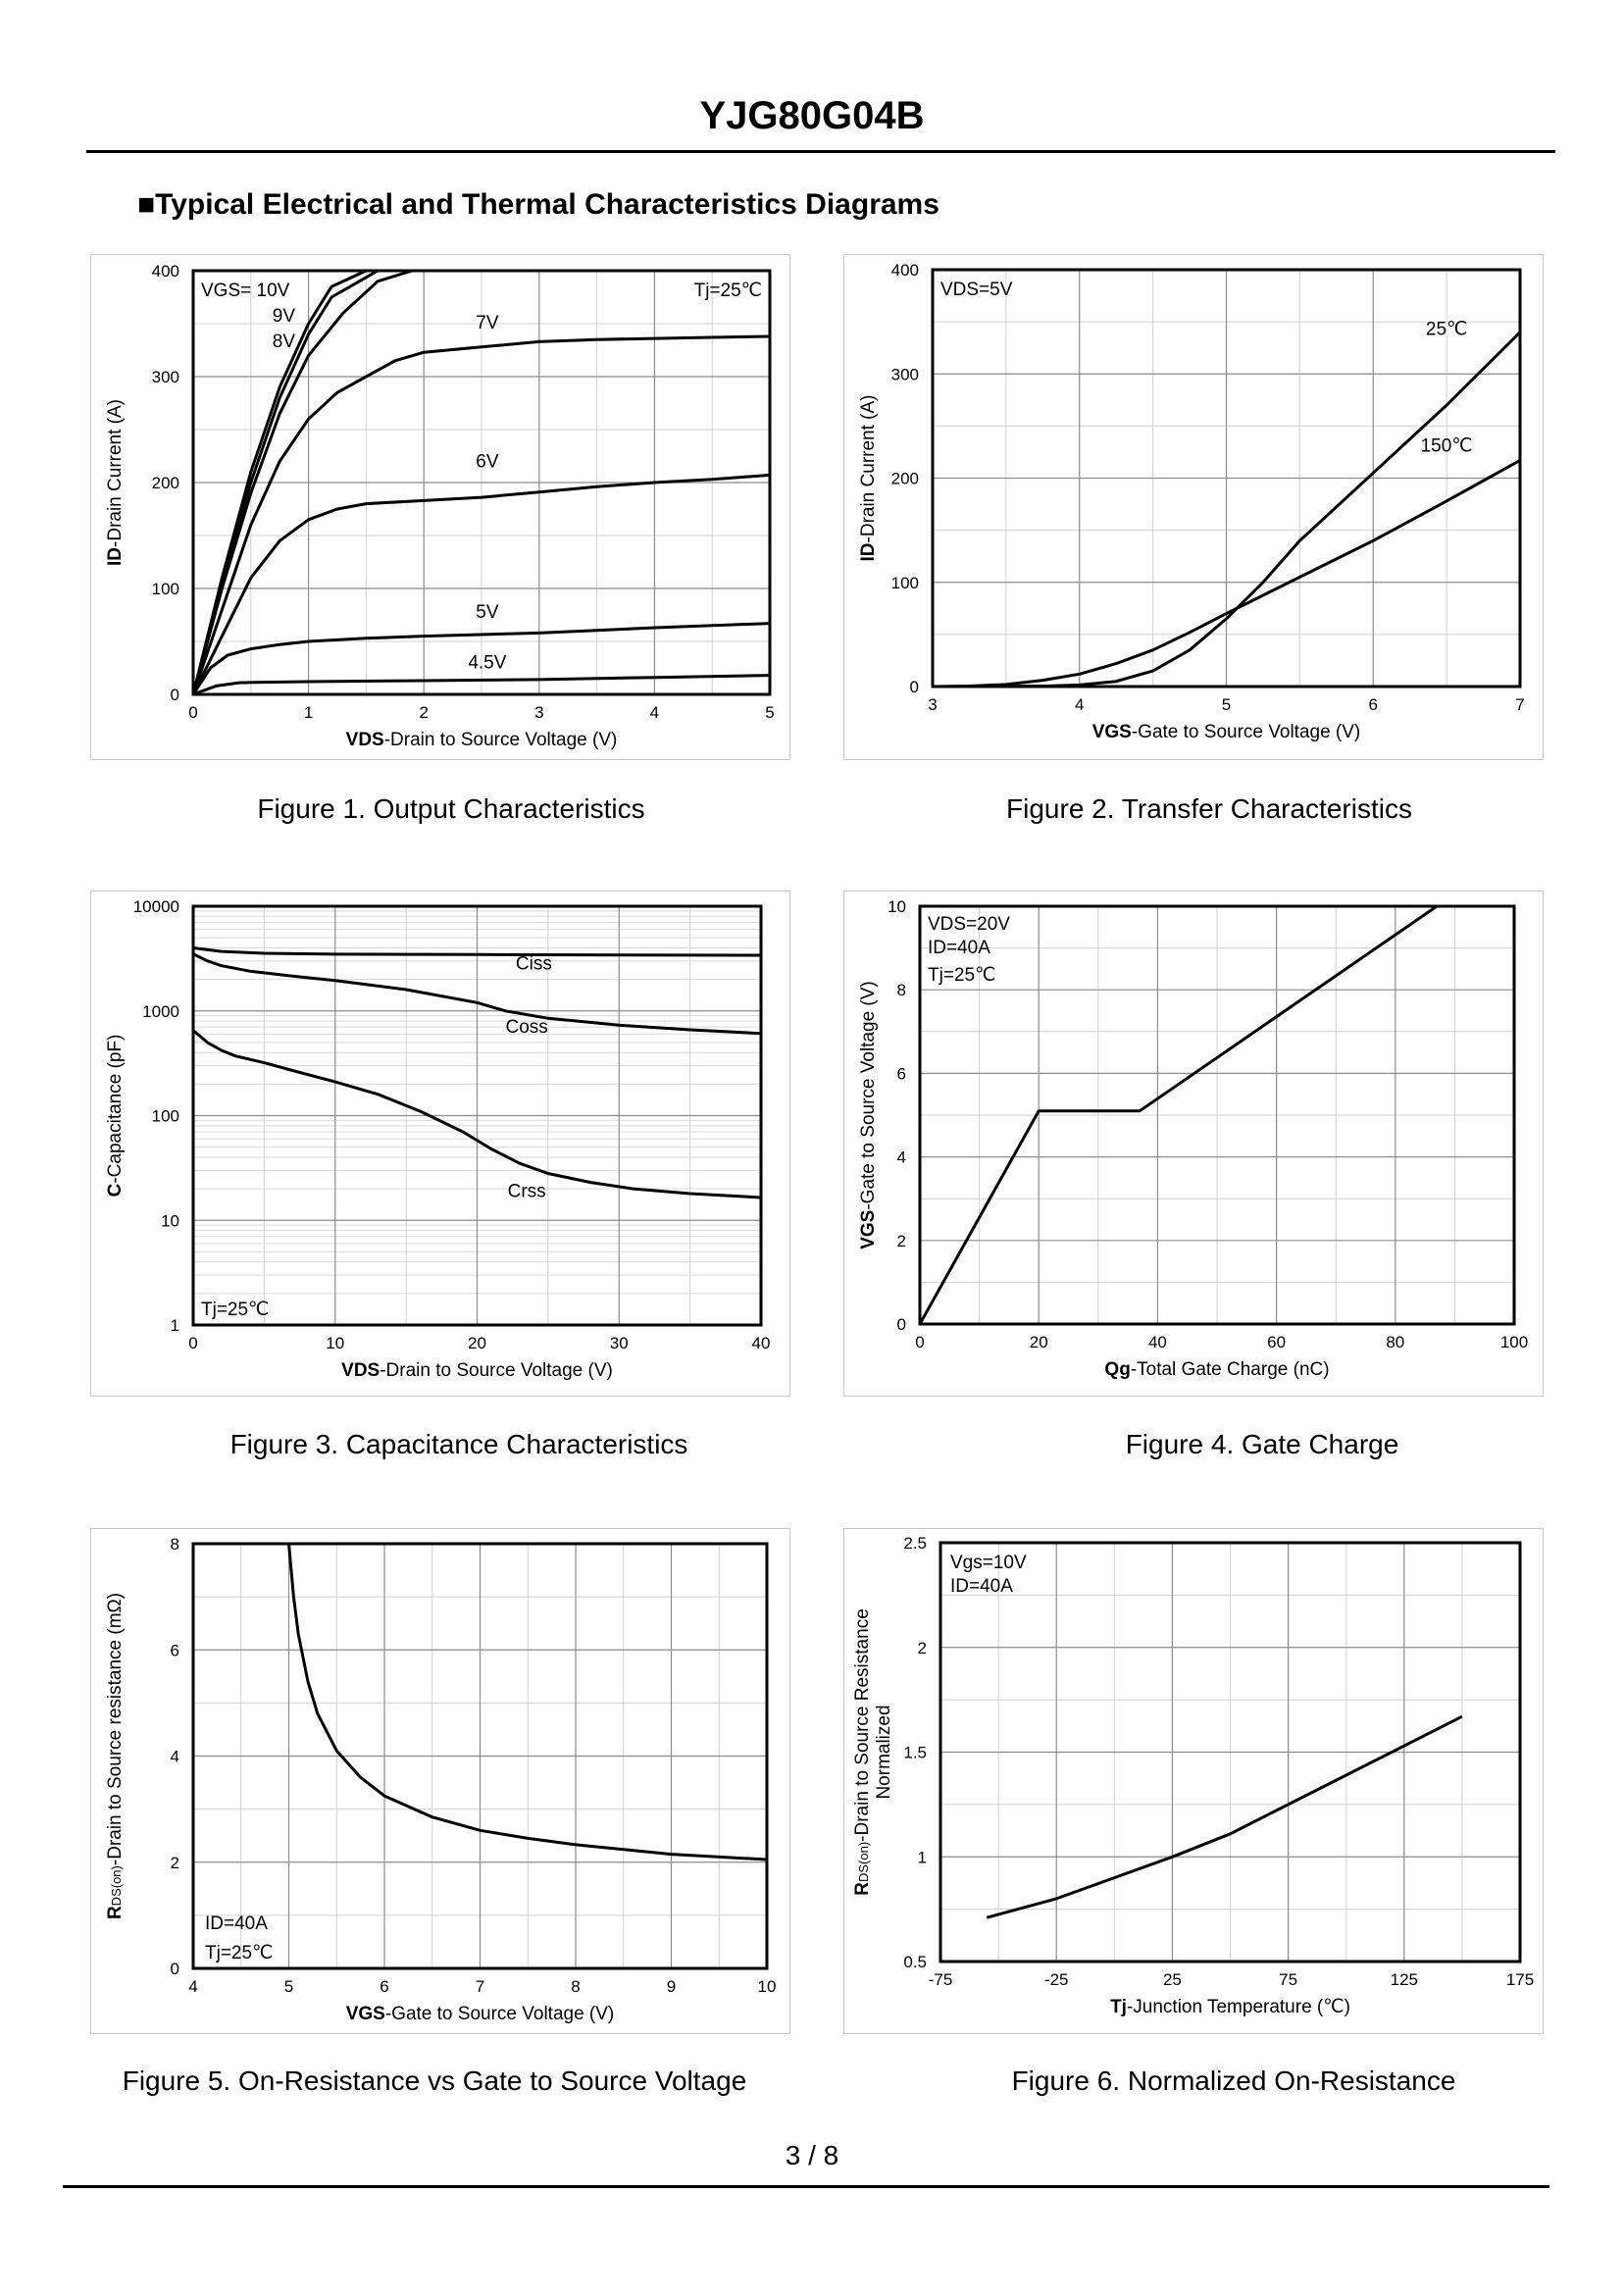 The image size is (1624, 2294). I want to click on series-line-5V, so click(481, 658).